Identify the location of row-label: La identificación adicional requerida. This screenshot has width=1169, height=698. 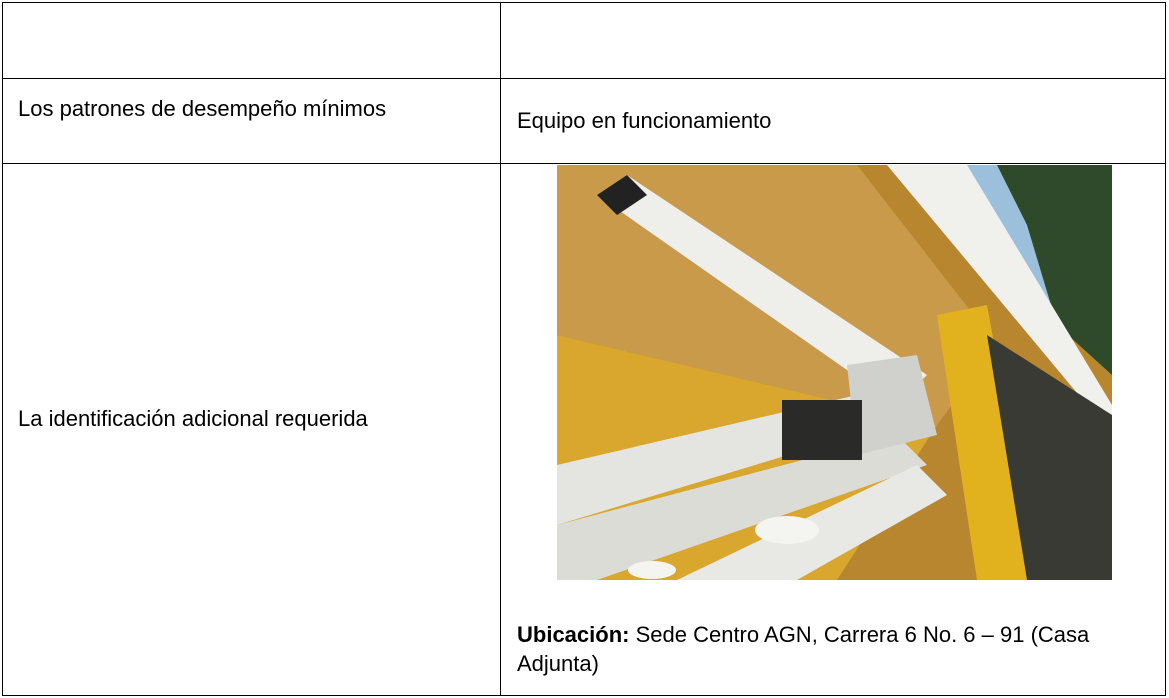
(193, 418).